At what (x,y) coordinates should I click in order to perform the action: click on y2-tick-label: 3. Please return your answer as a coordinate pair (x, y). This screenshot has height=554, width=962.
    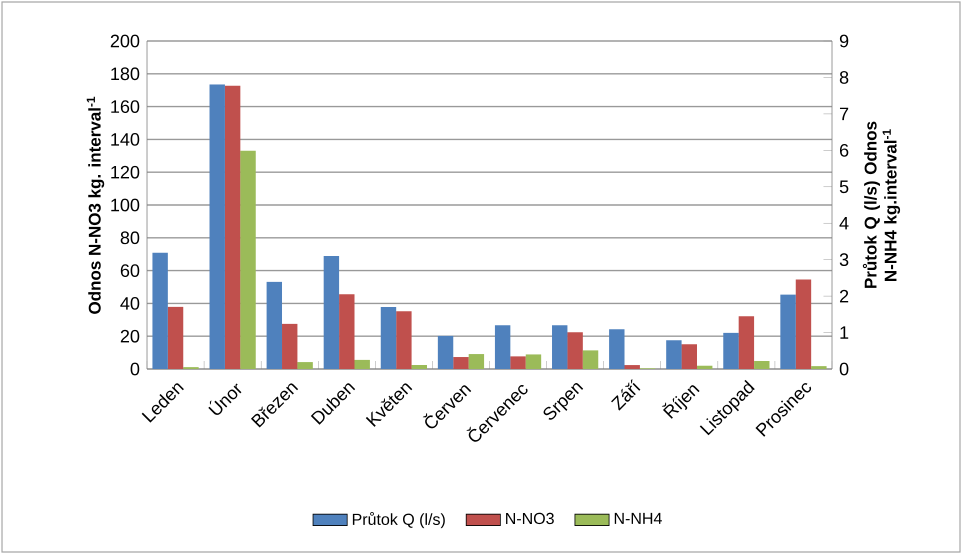
    Looking at the image, I should click on (844, 259).